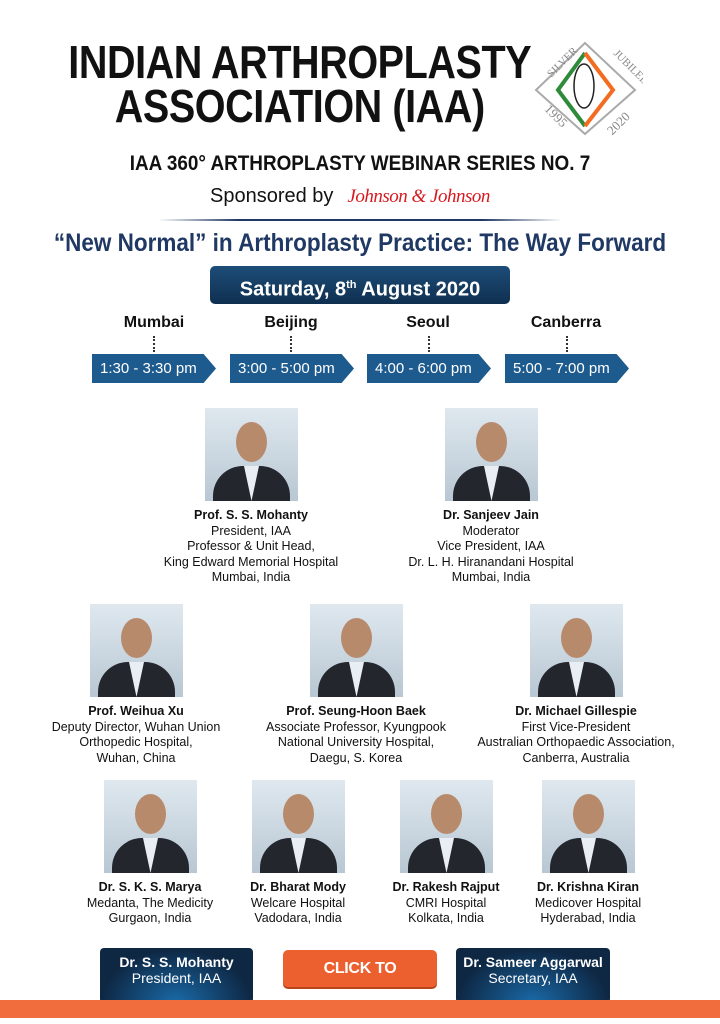 The image size is (720, 1024). I want to click on speaker-name: Dr. Sanjeev Jain, so click(491, 515).